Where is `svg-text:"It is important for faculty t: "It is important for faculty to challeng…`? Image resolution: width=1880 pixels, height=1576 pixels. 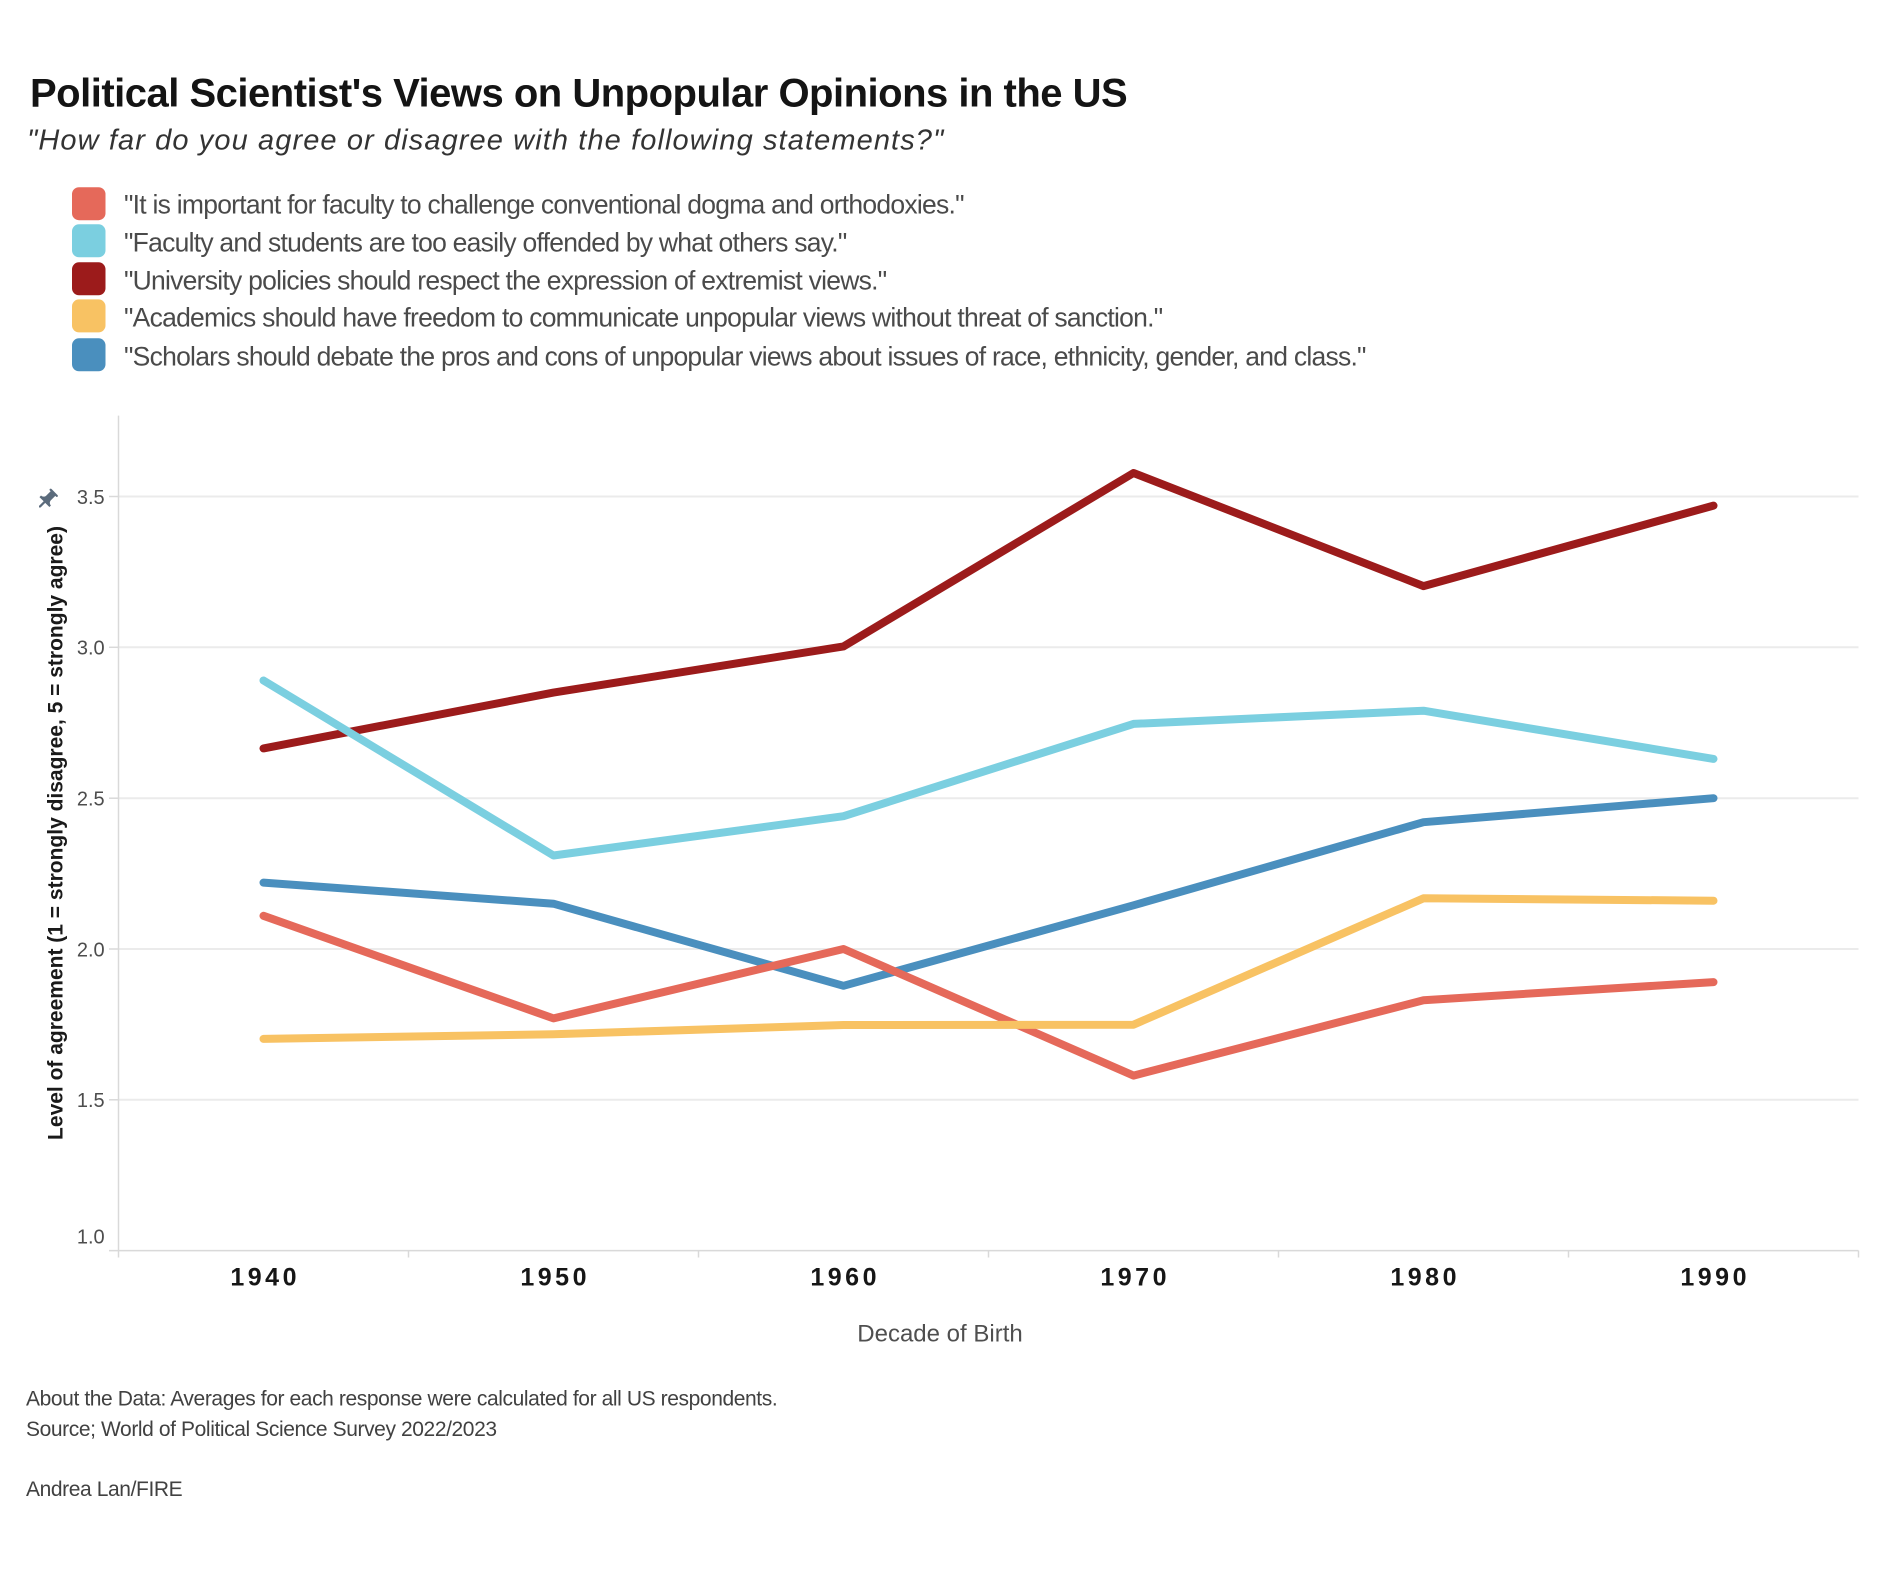 svg-text:"It is important for faculty t: "It is important for faculty to challeng… is located at coordinates (544, 205).